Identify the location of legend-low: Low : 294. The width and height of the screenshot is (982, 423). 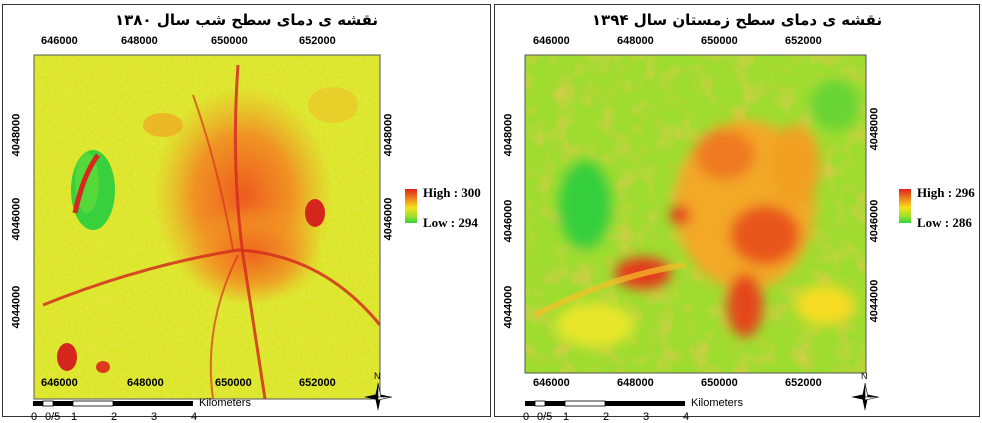
(450, 222).